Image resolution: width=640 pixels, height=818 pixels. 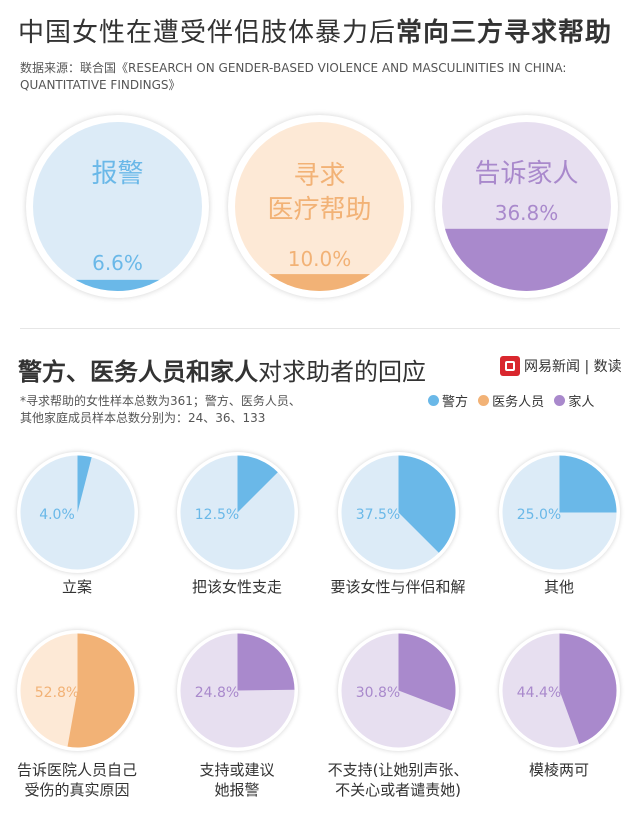 I want to click on pie-4-value: 52.8%, so click(x=57, y=693).